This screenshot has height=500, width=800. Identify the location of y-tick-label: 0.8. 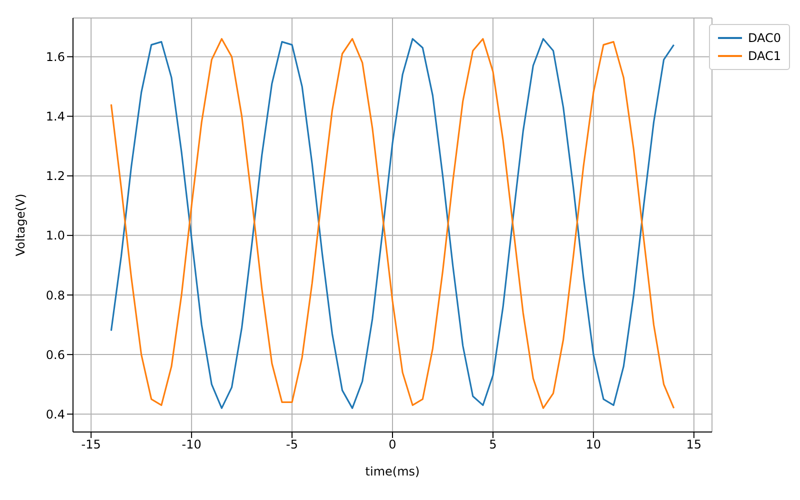
(55, 295).